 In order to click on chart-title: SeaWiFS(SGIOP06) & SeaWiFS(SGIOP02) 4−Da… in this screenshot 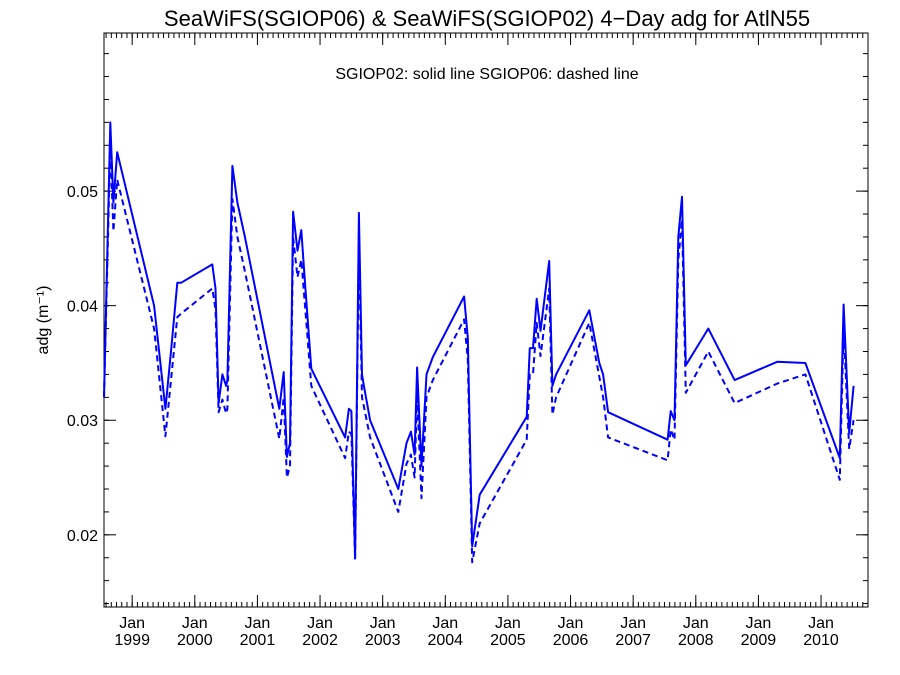, I will do `click(487, 18)`.